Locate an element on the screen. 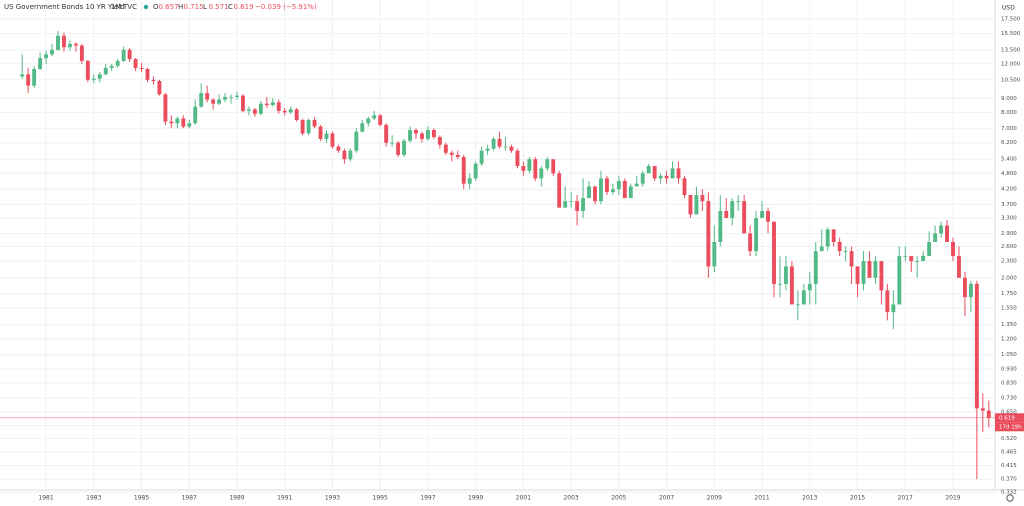  countdown-badge is located at coordinates (1009, 427).